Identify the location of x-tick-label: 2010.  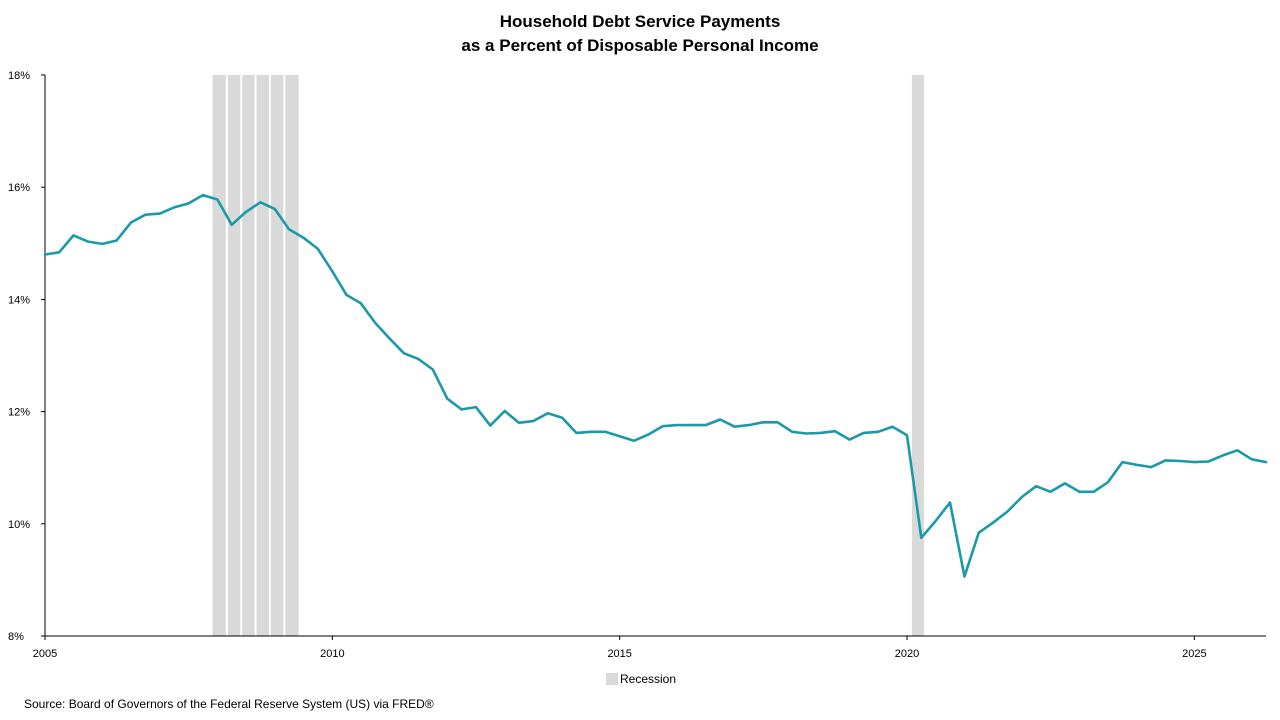
(332, 654).